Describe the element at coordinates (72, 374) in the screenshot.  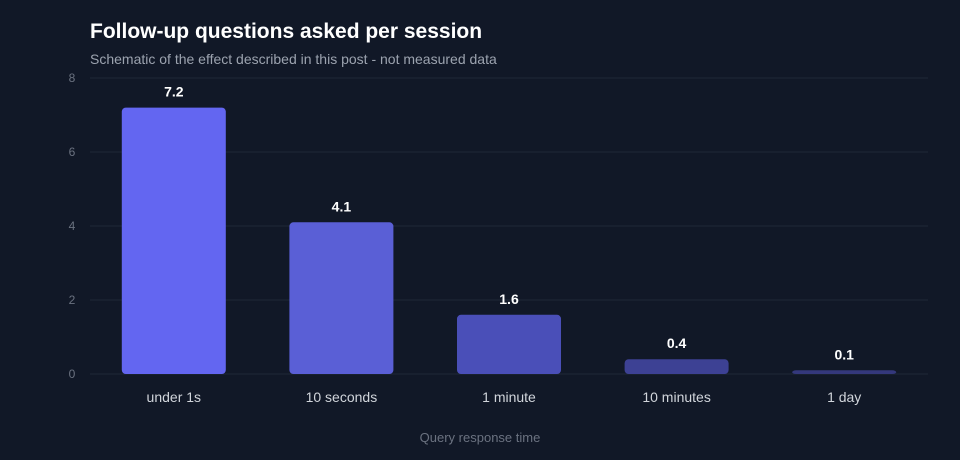
I see `y-tick-label: 0` at that location.